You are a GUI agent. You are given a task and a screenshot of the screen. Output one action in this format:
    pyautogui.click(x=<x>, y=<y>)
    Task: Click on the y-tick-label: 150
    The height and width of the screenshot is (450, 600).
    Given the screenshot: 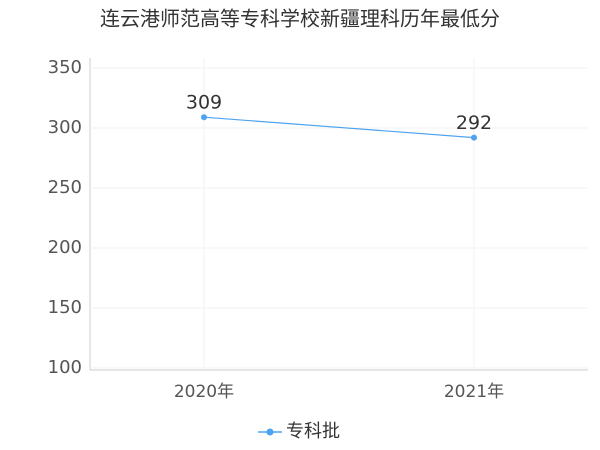 What is the action you would take?
    pyautogui.click(x=65, y=307)
    